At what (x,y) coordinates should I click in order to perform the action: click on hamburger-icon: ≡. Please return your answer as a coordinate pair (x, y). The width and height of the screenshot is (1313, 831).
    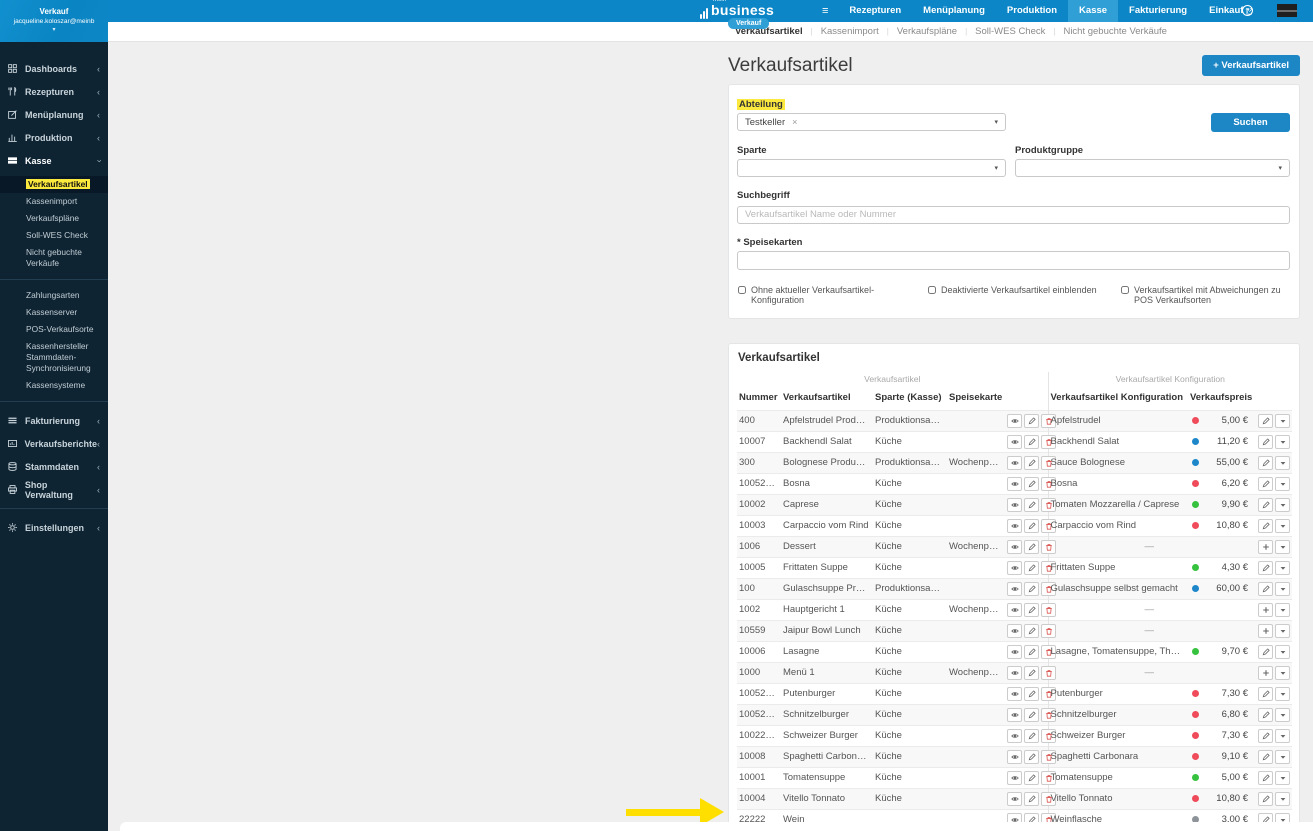
    Looking at the image, I should click on (825, 11).